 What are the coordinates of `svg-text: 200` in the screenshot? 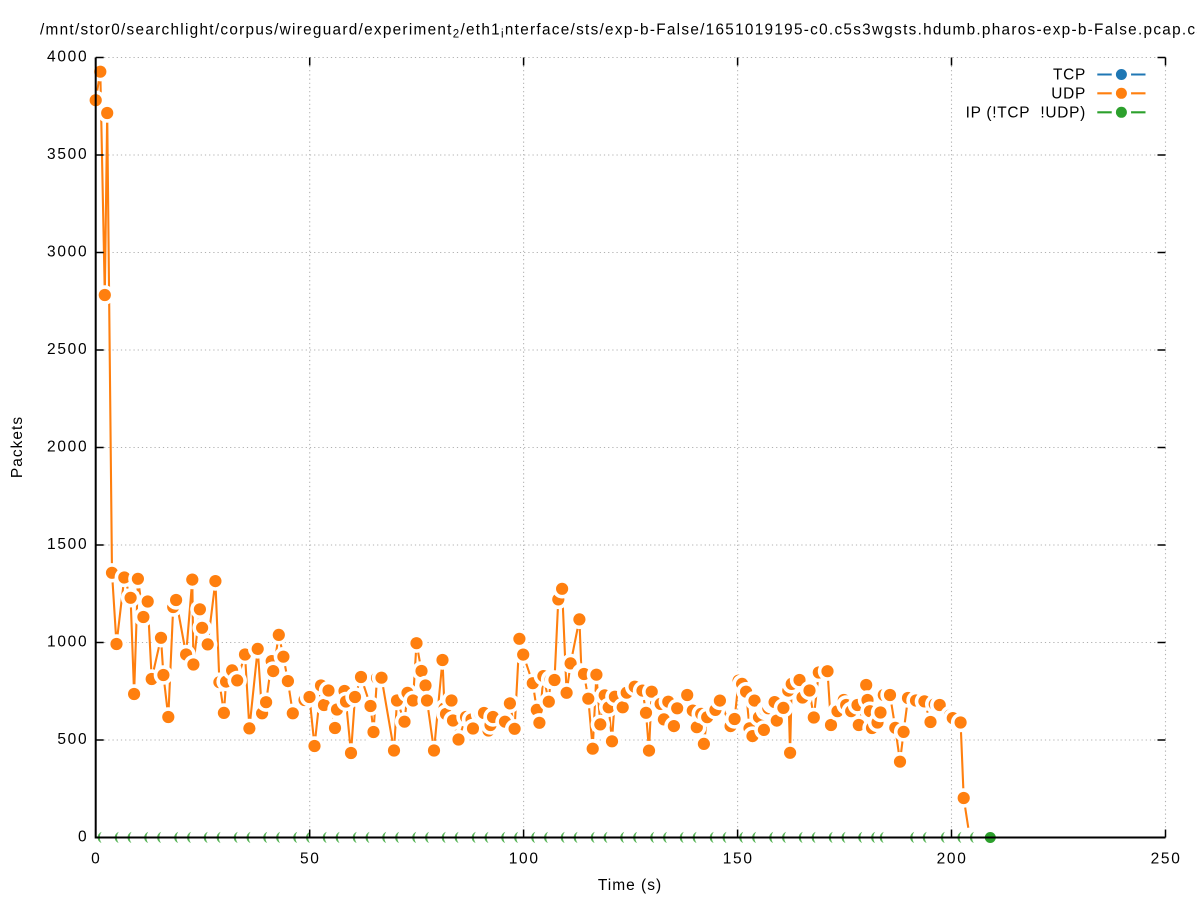 It's located at (952, 859).